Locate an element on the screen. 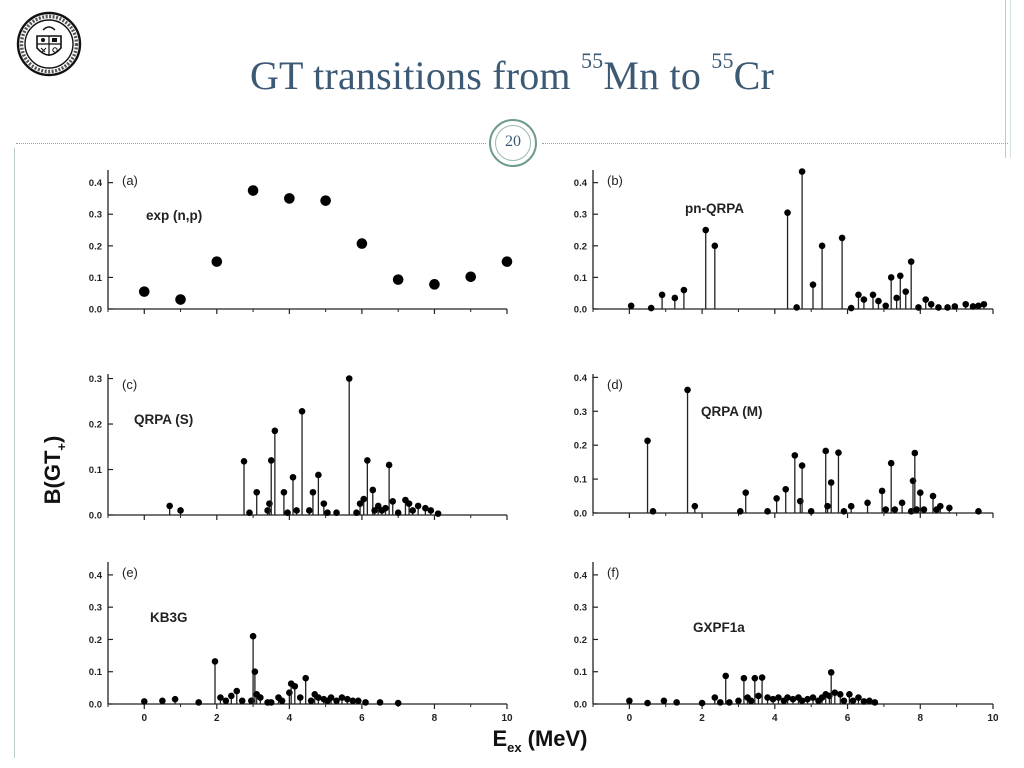 The width and height of the screenshot is (1024, 768). slide-title: GT transitions from 55Mn to 55Cr is located at coordinates (512, 73).